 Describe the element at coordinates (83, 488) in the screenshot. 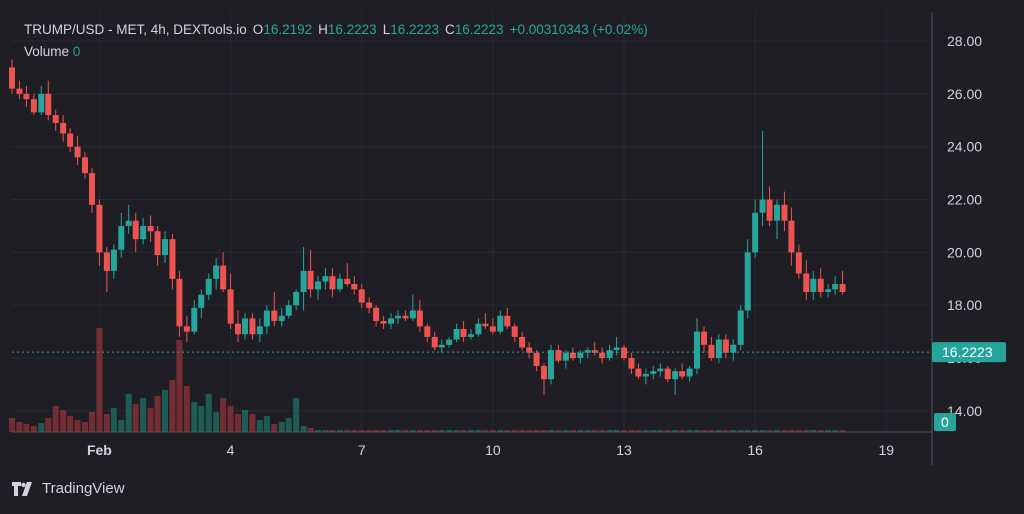

I see `brand-name: TradingView` at that location.